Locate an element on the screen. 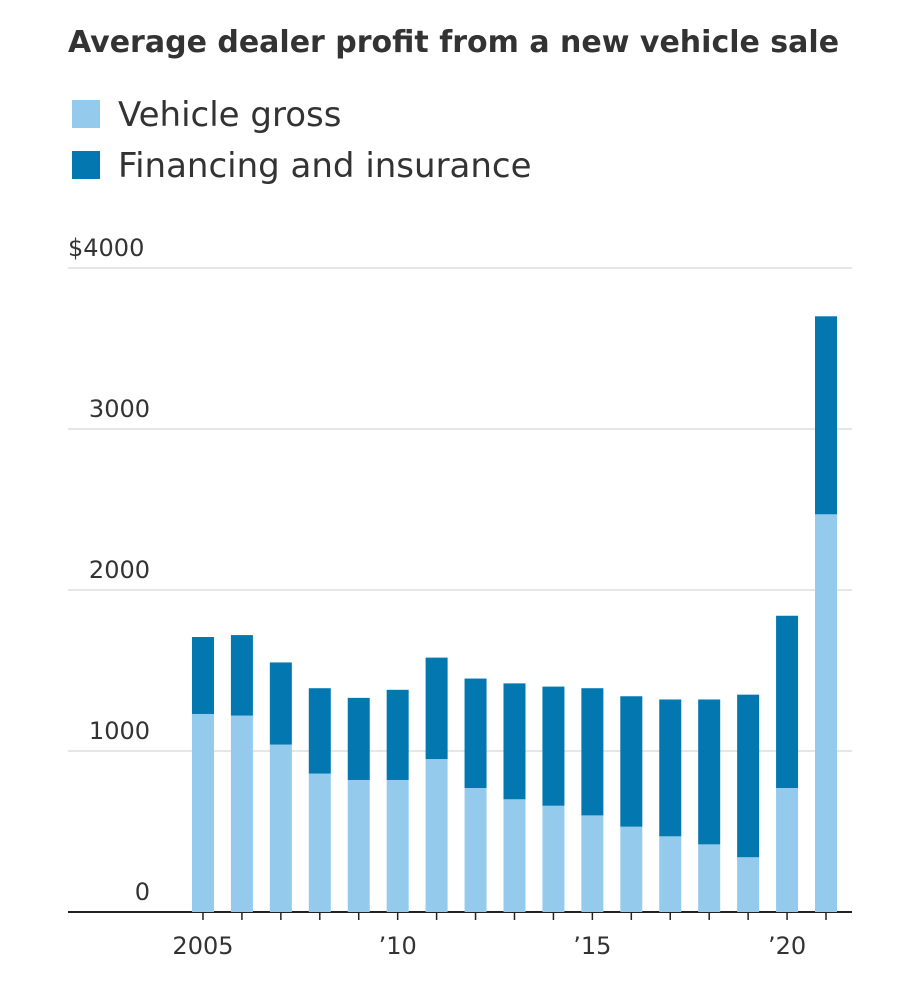  y-tick-label: 3000 is located at coordinates (119, 409).